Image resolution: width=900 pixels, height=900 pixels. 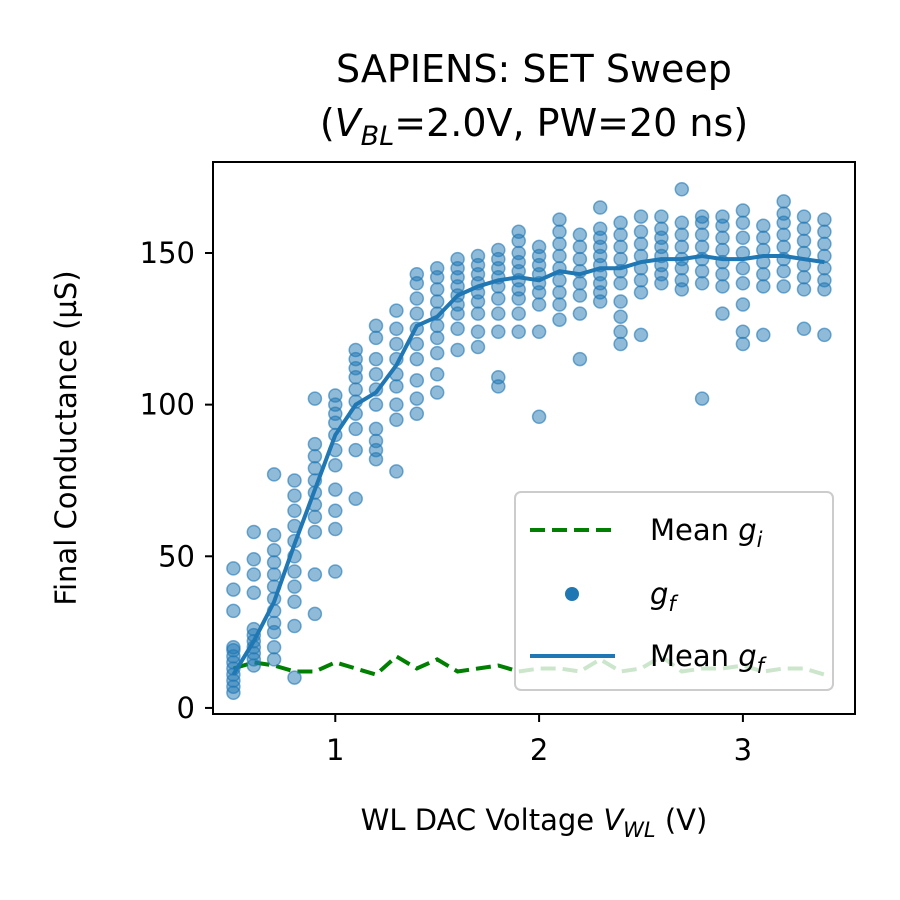 I want to click on y-axis-label: Final Conductance (µS), so click(x=66, y=437).